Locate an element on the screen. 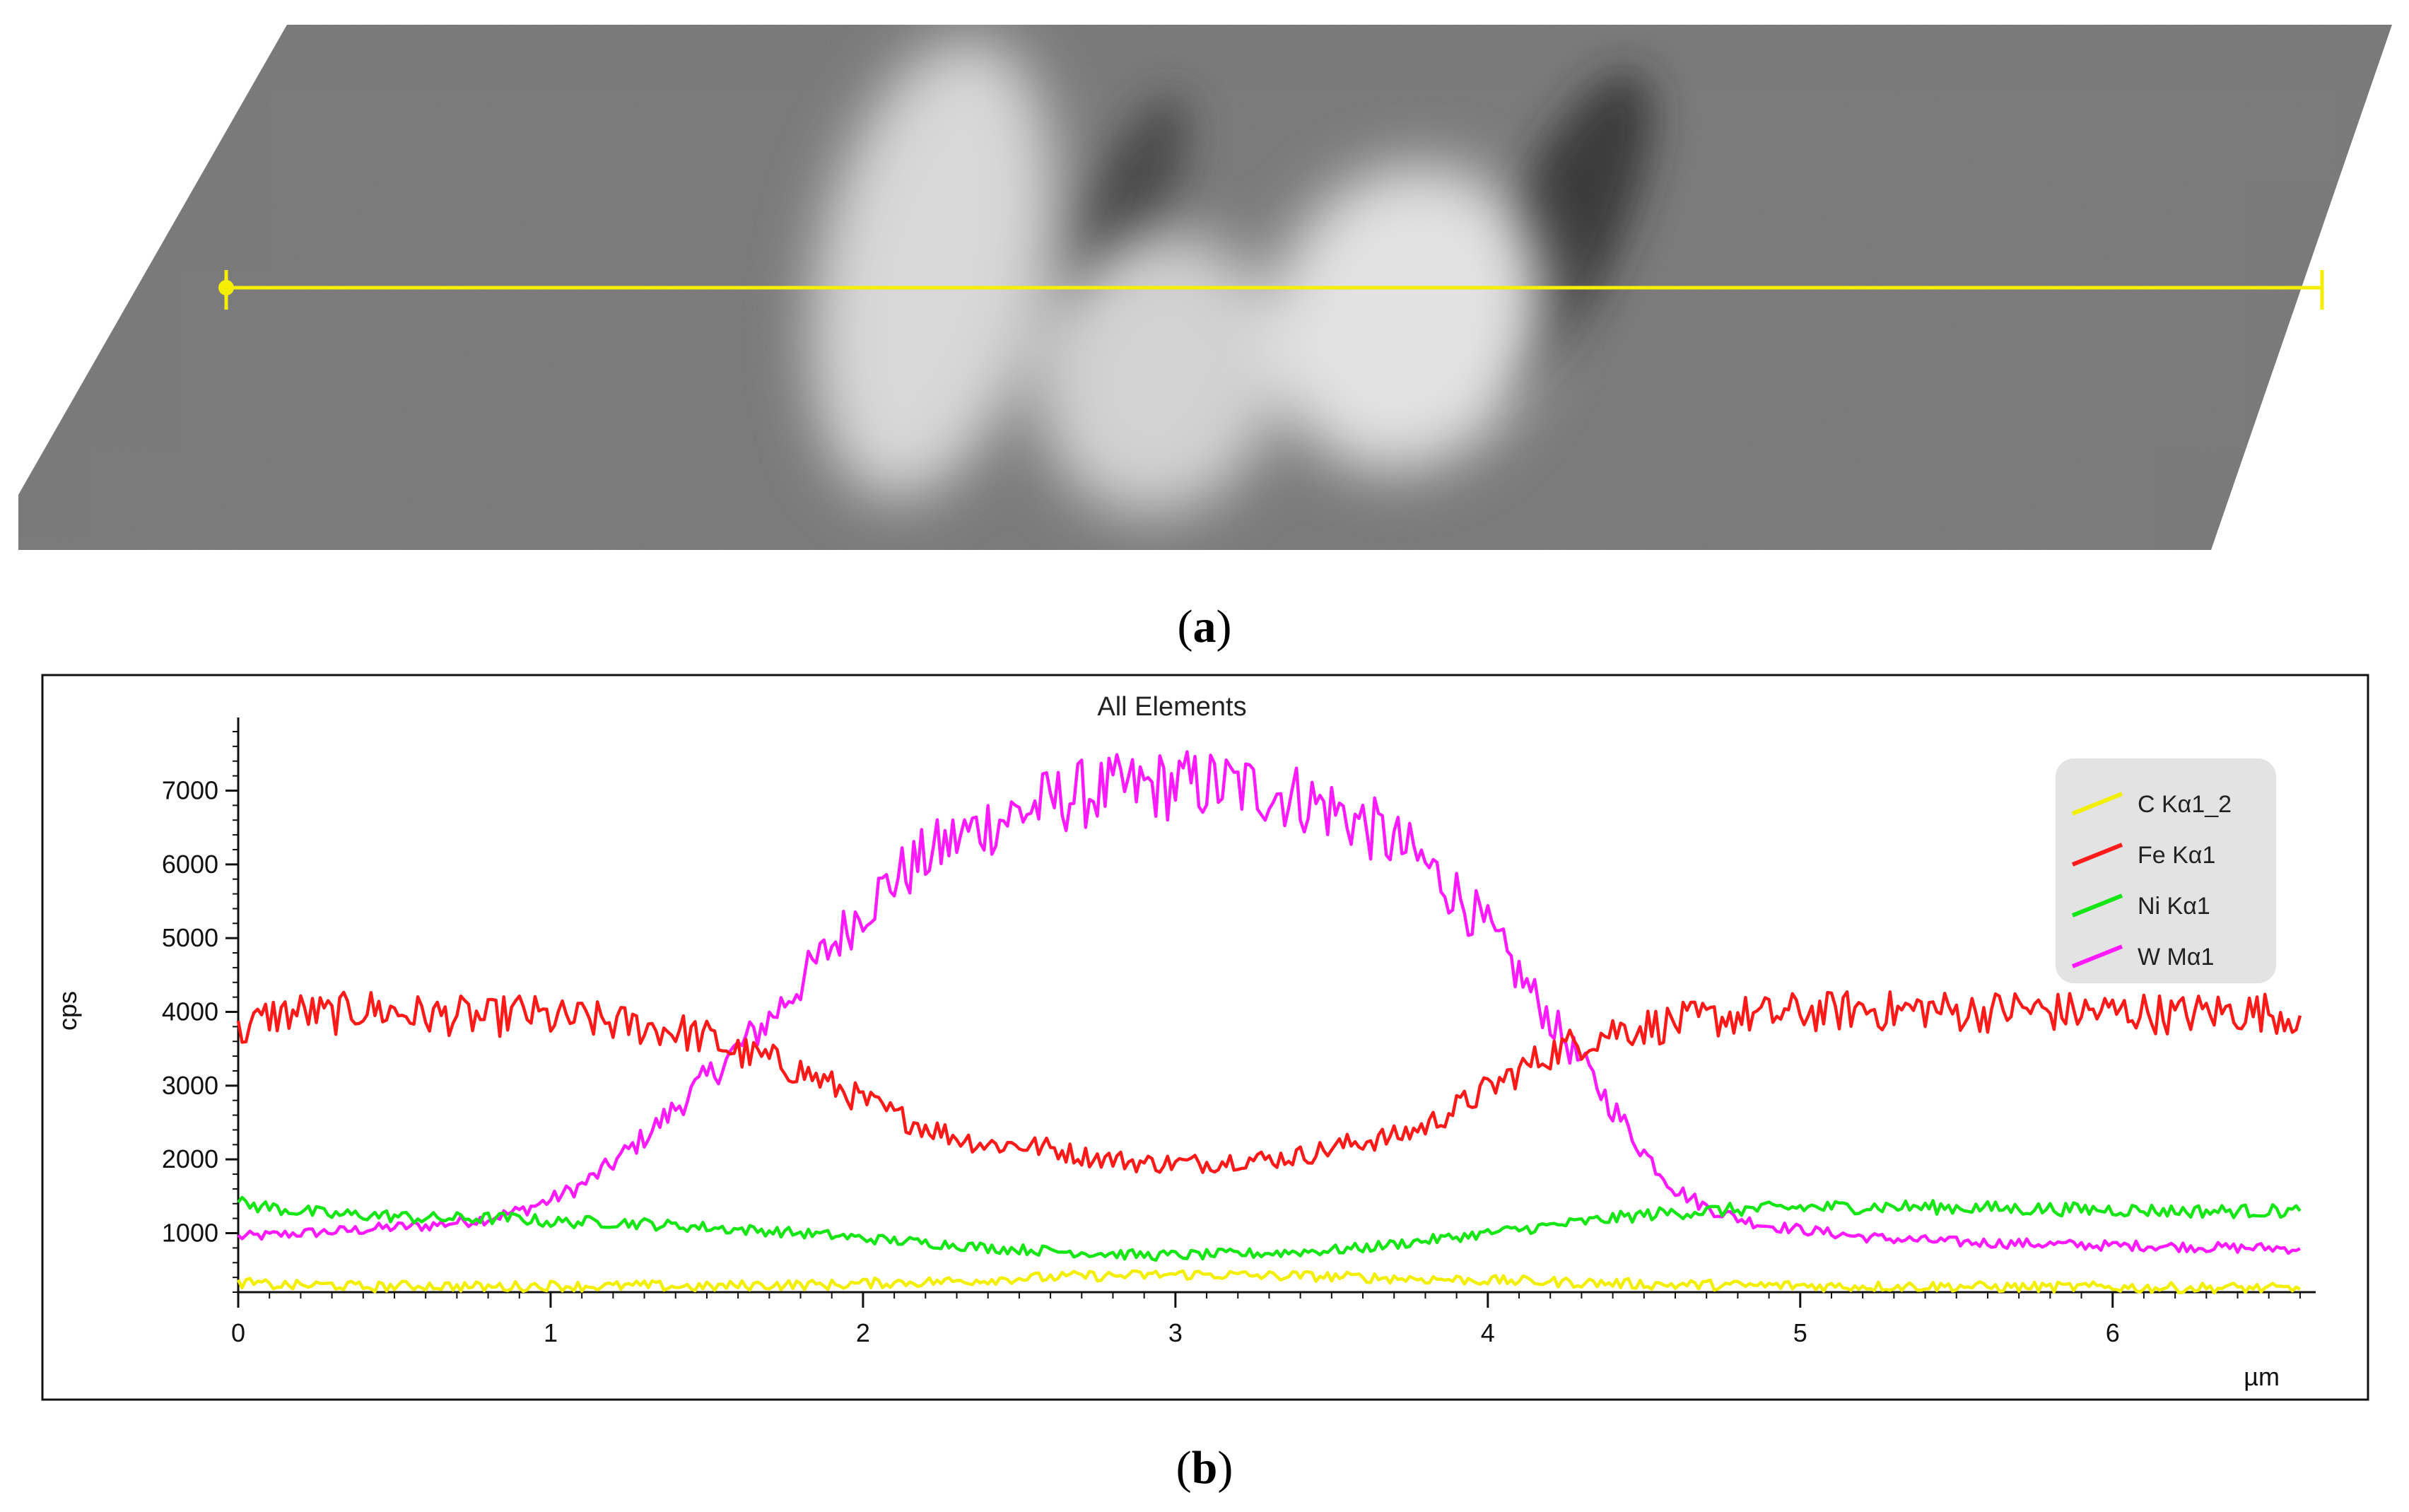 This screenshot has width=2409, height=1512. legend-label: Fe Kα1 is located at coordinates (2176, 855).